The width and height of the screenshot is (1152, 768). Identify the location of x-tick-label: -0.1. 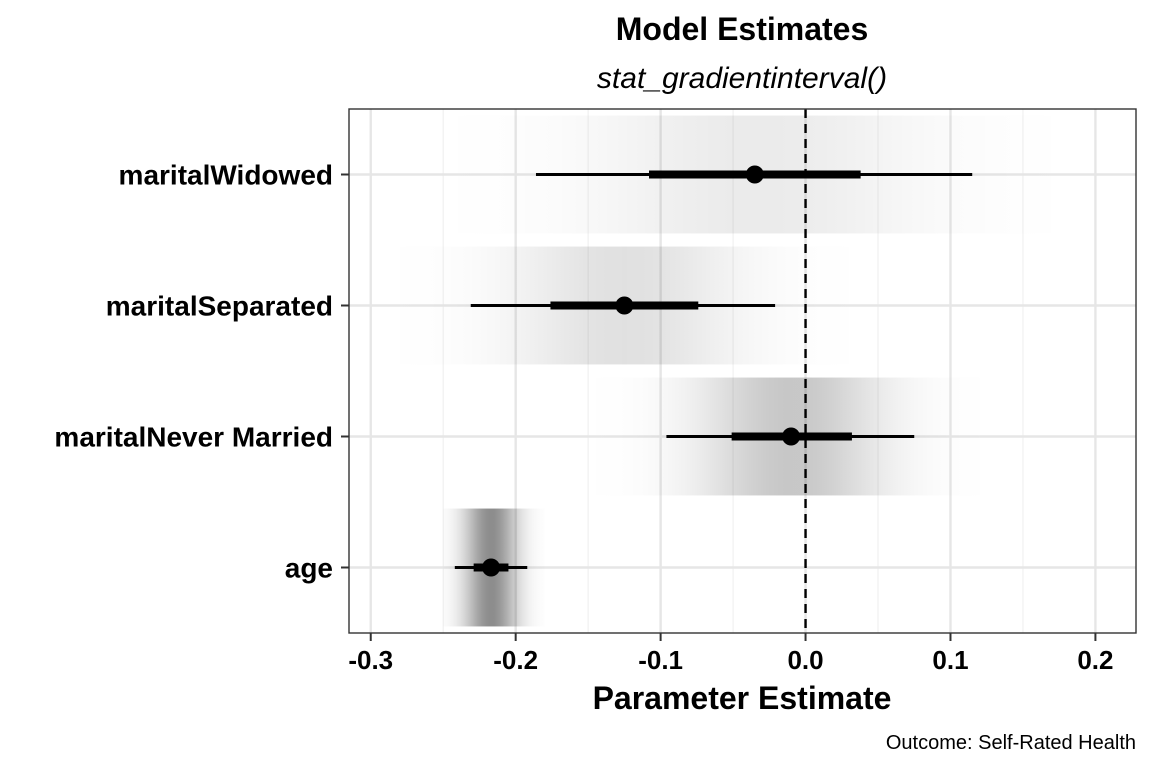
(660, 660).